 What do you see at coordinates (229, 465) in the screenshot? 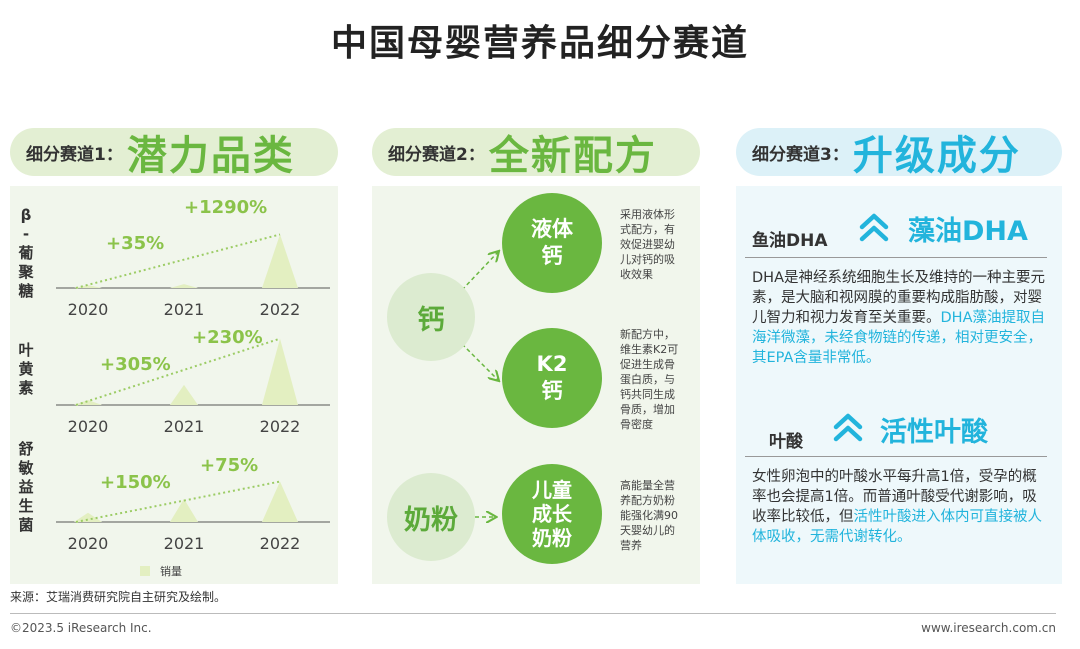
I see `growth-label: +75%` at bounding box center [229, 465].